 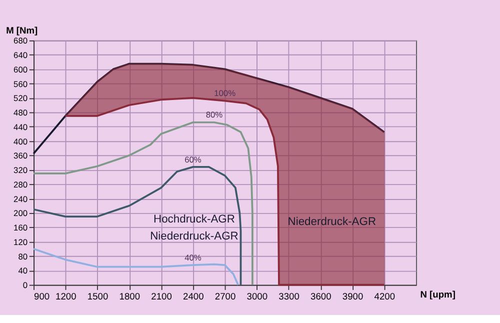 What do you see at coordinates (225, 93) in the screenshot?
I see `annotation: 100%` at bounding box center [225, 93].